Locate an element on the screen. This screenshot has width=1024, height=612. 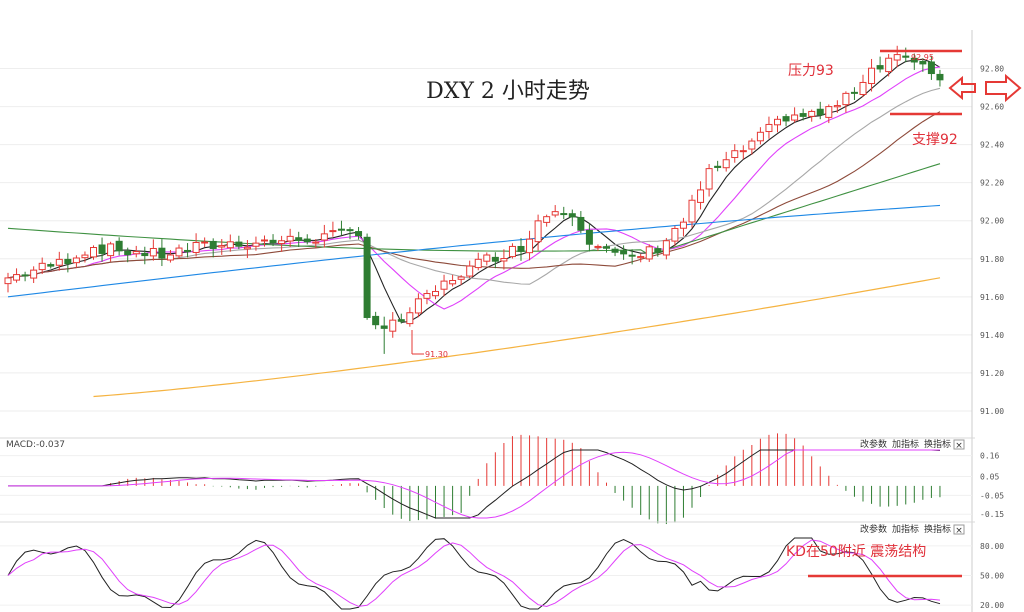
macd-label: MACD:-0.037 is located at coordinates (35, 445).